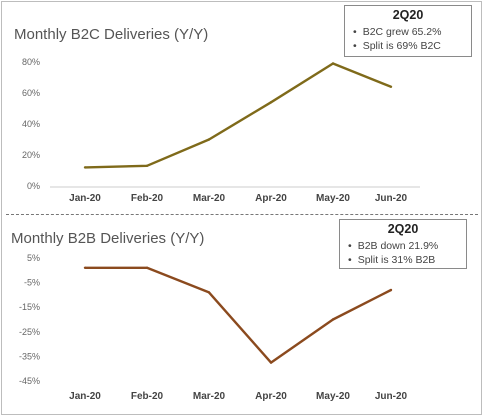 The height and width of the screenshot is (418, 485). I want to click on b2b-y-tick-label: -15%, so click(29, 307).